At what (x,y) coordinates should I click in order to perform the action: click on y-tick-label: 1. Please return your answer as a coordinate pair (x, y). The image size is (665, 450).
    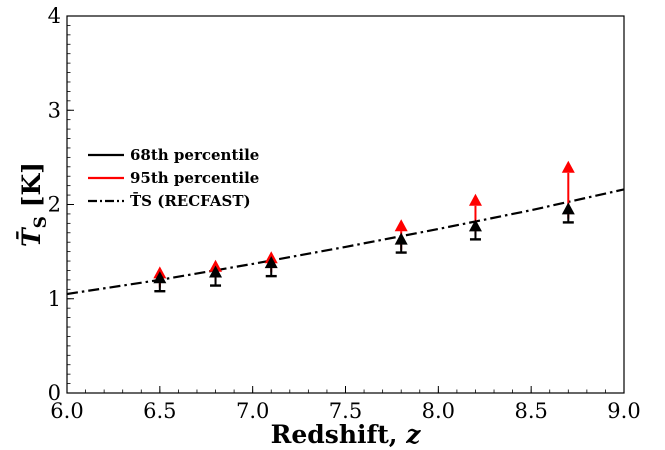
    Looking at the image, I should click on (54, 299).